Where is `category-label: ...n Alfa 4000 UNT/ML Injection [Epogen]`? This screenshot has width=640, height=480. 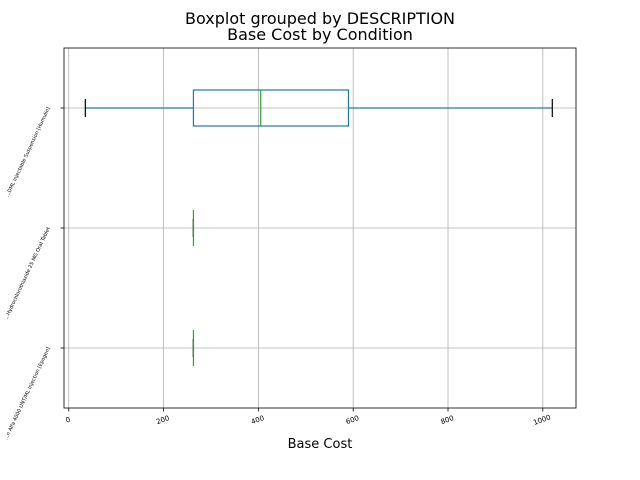
category-label: ...n Alfa 4000 UNT/ML Injection [Epogen] is located at coordinates (27, 393).